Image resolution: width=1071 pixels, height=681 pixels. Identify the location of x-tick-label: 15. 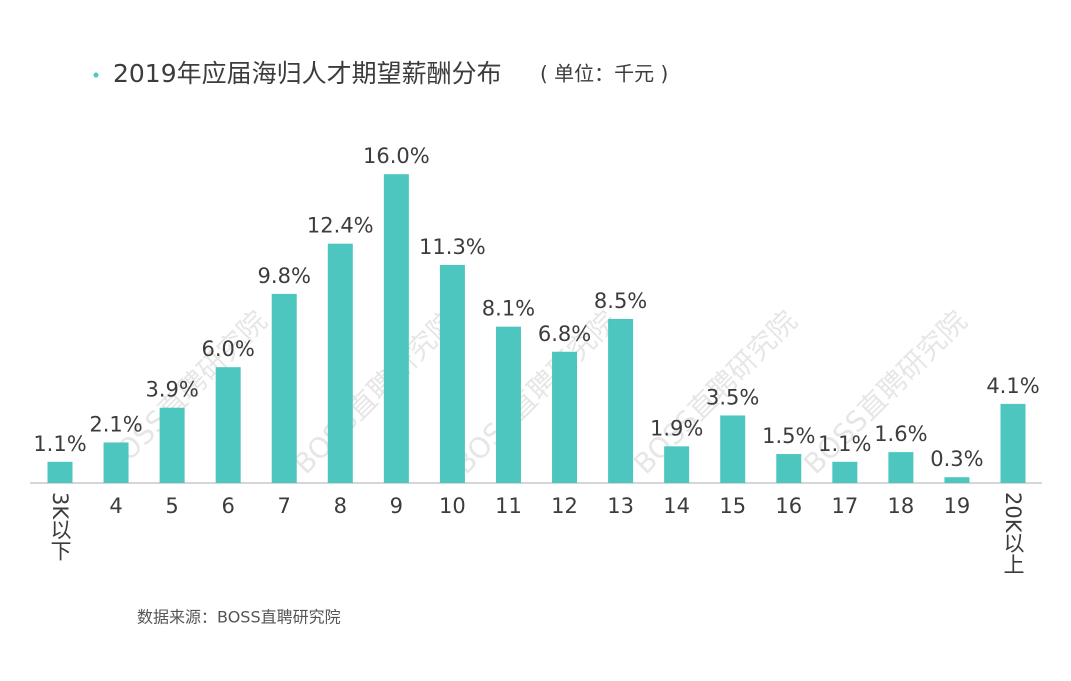
(732, 506).